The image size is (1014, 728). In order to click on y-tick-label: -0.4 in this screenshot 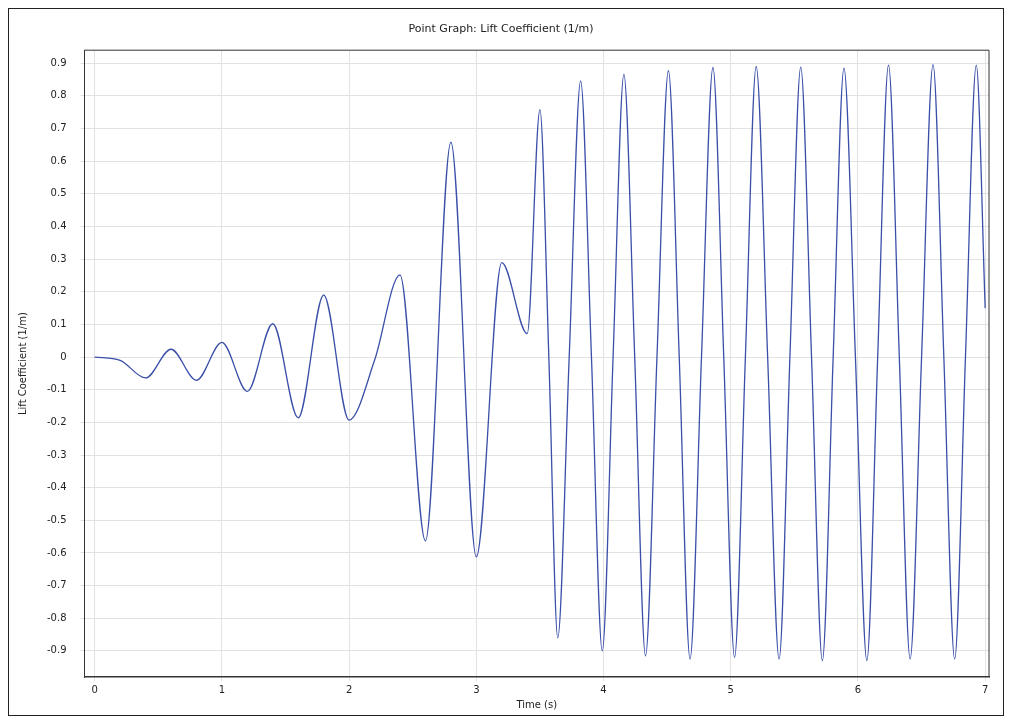, I will do `click(57, 487)`.